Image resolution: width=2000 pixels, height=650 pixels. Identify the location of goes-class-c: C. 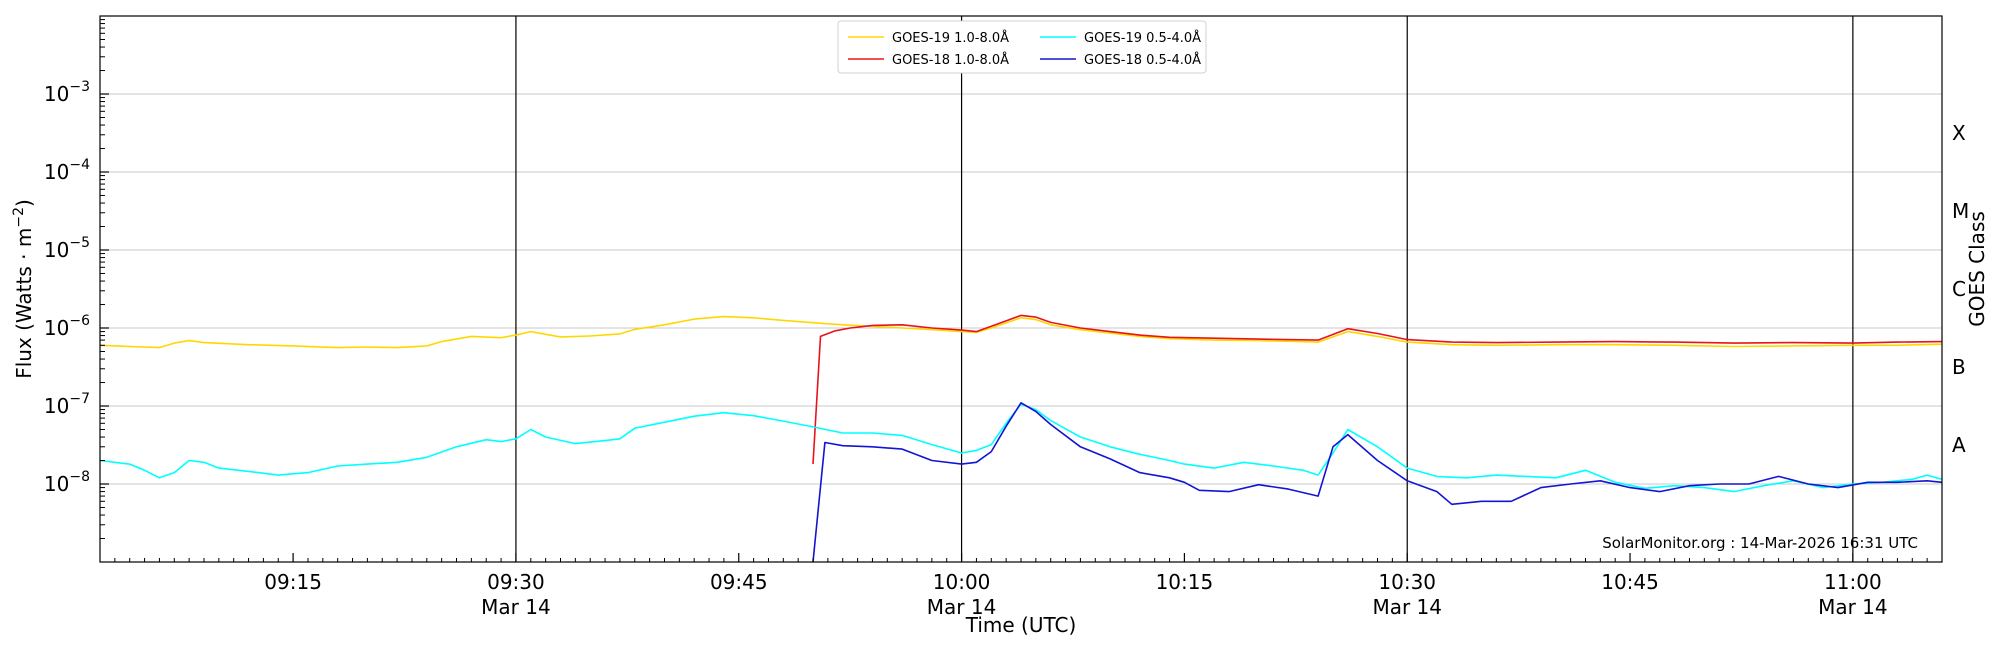
(1959, 289).